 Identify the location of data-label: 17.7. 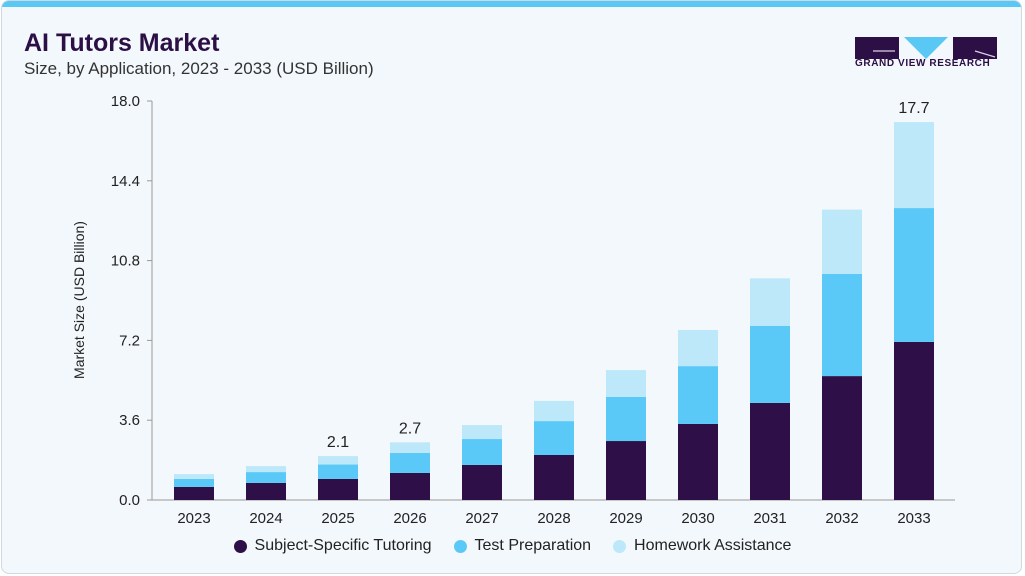
(913, 108).